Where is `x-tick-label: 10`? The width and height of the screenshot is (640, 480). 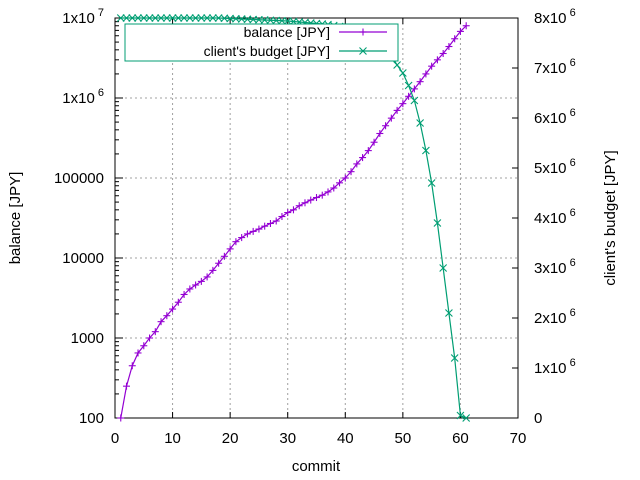 x-tick-label: 10 is located at coordinates (172, 438).